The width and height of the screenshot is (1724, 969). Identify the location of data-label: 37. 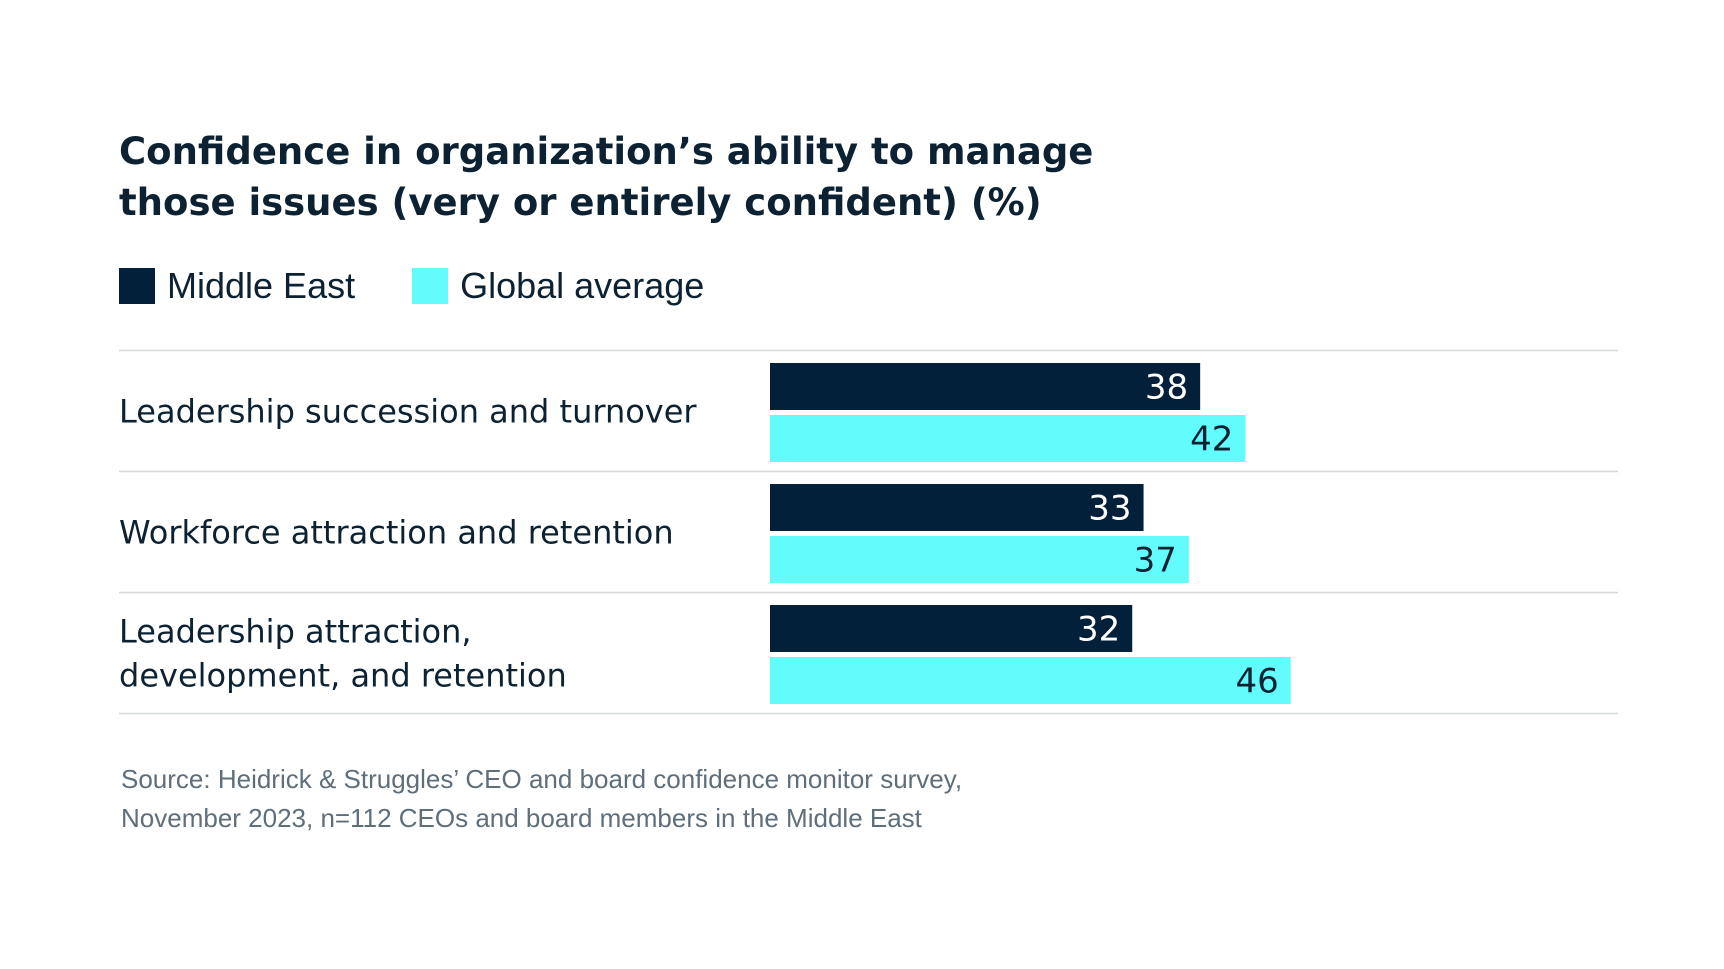
(1155, 561).